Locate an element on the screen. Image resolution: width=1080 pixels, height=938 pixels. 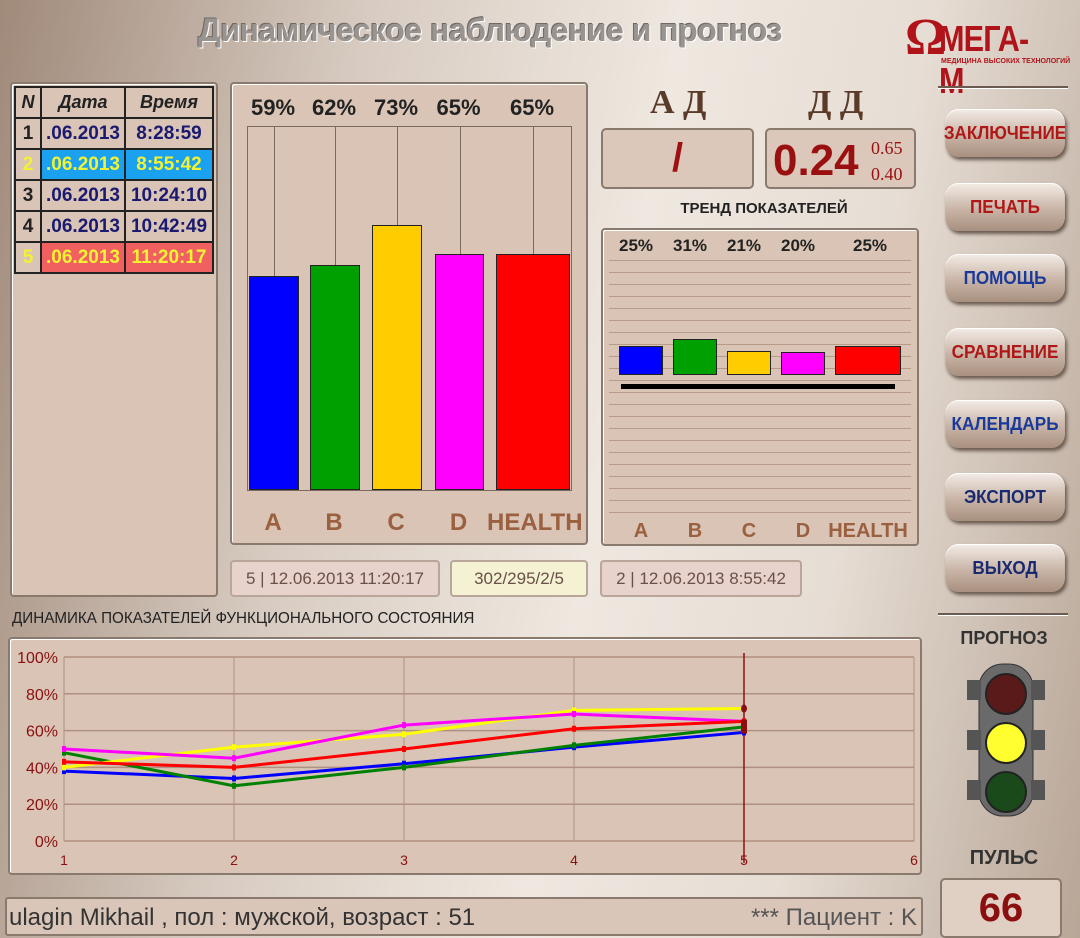
bar-category-label: C is located at coordinates (396, 522).